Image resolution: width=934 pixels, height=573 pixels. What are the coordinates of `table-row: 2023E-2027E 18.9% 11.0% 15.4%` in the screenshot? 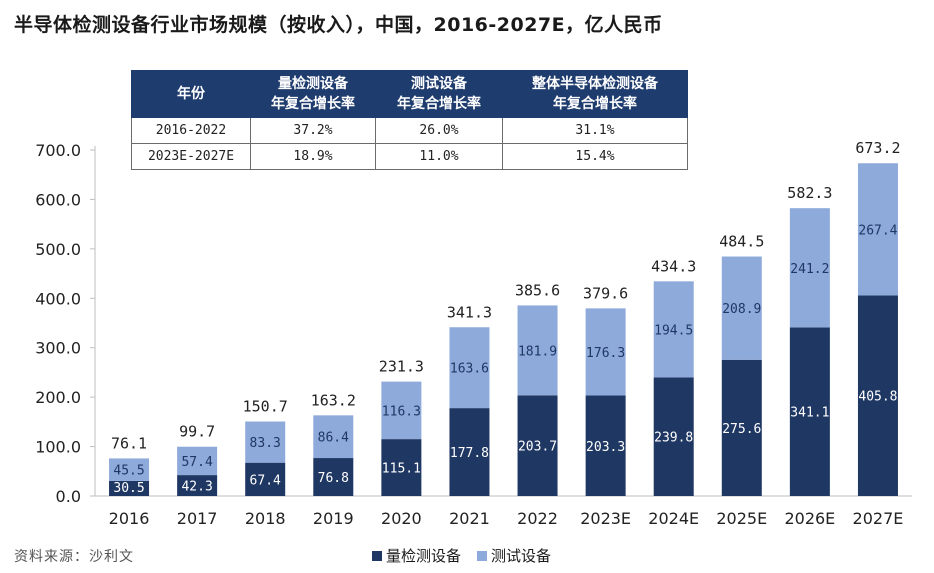 It's located at (409, 156).